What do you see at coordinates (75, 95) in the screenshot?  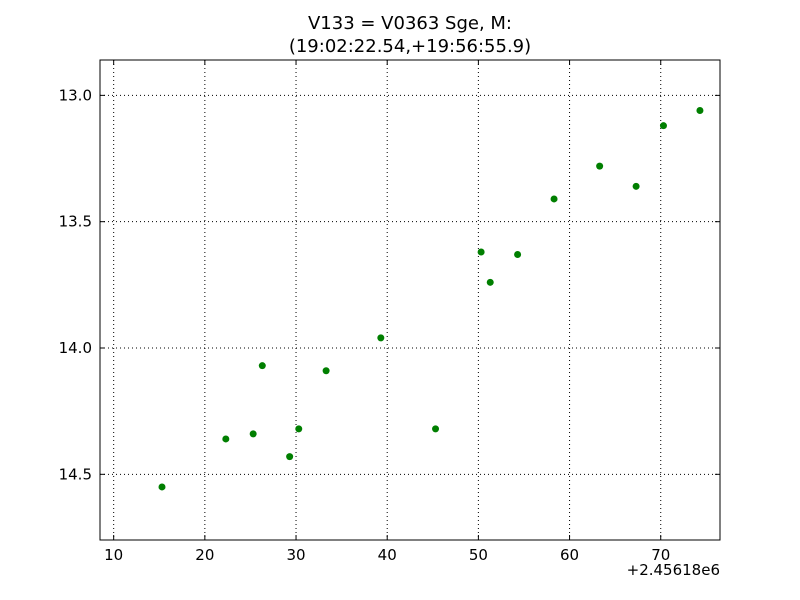 I see `y-tick-label: 13.0` at bounding box center [75, 95].